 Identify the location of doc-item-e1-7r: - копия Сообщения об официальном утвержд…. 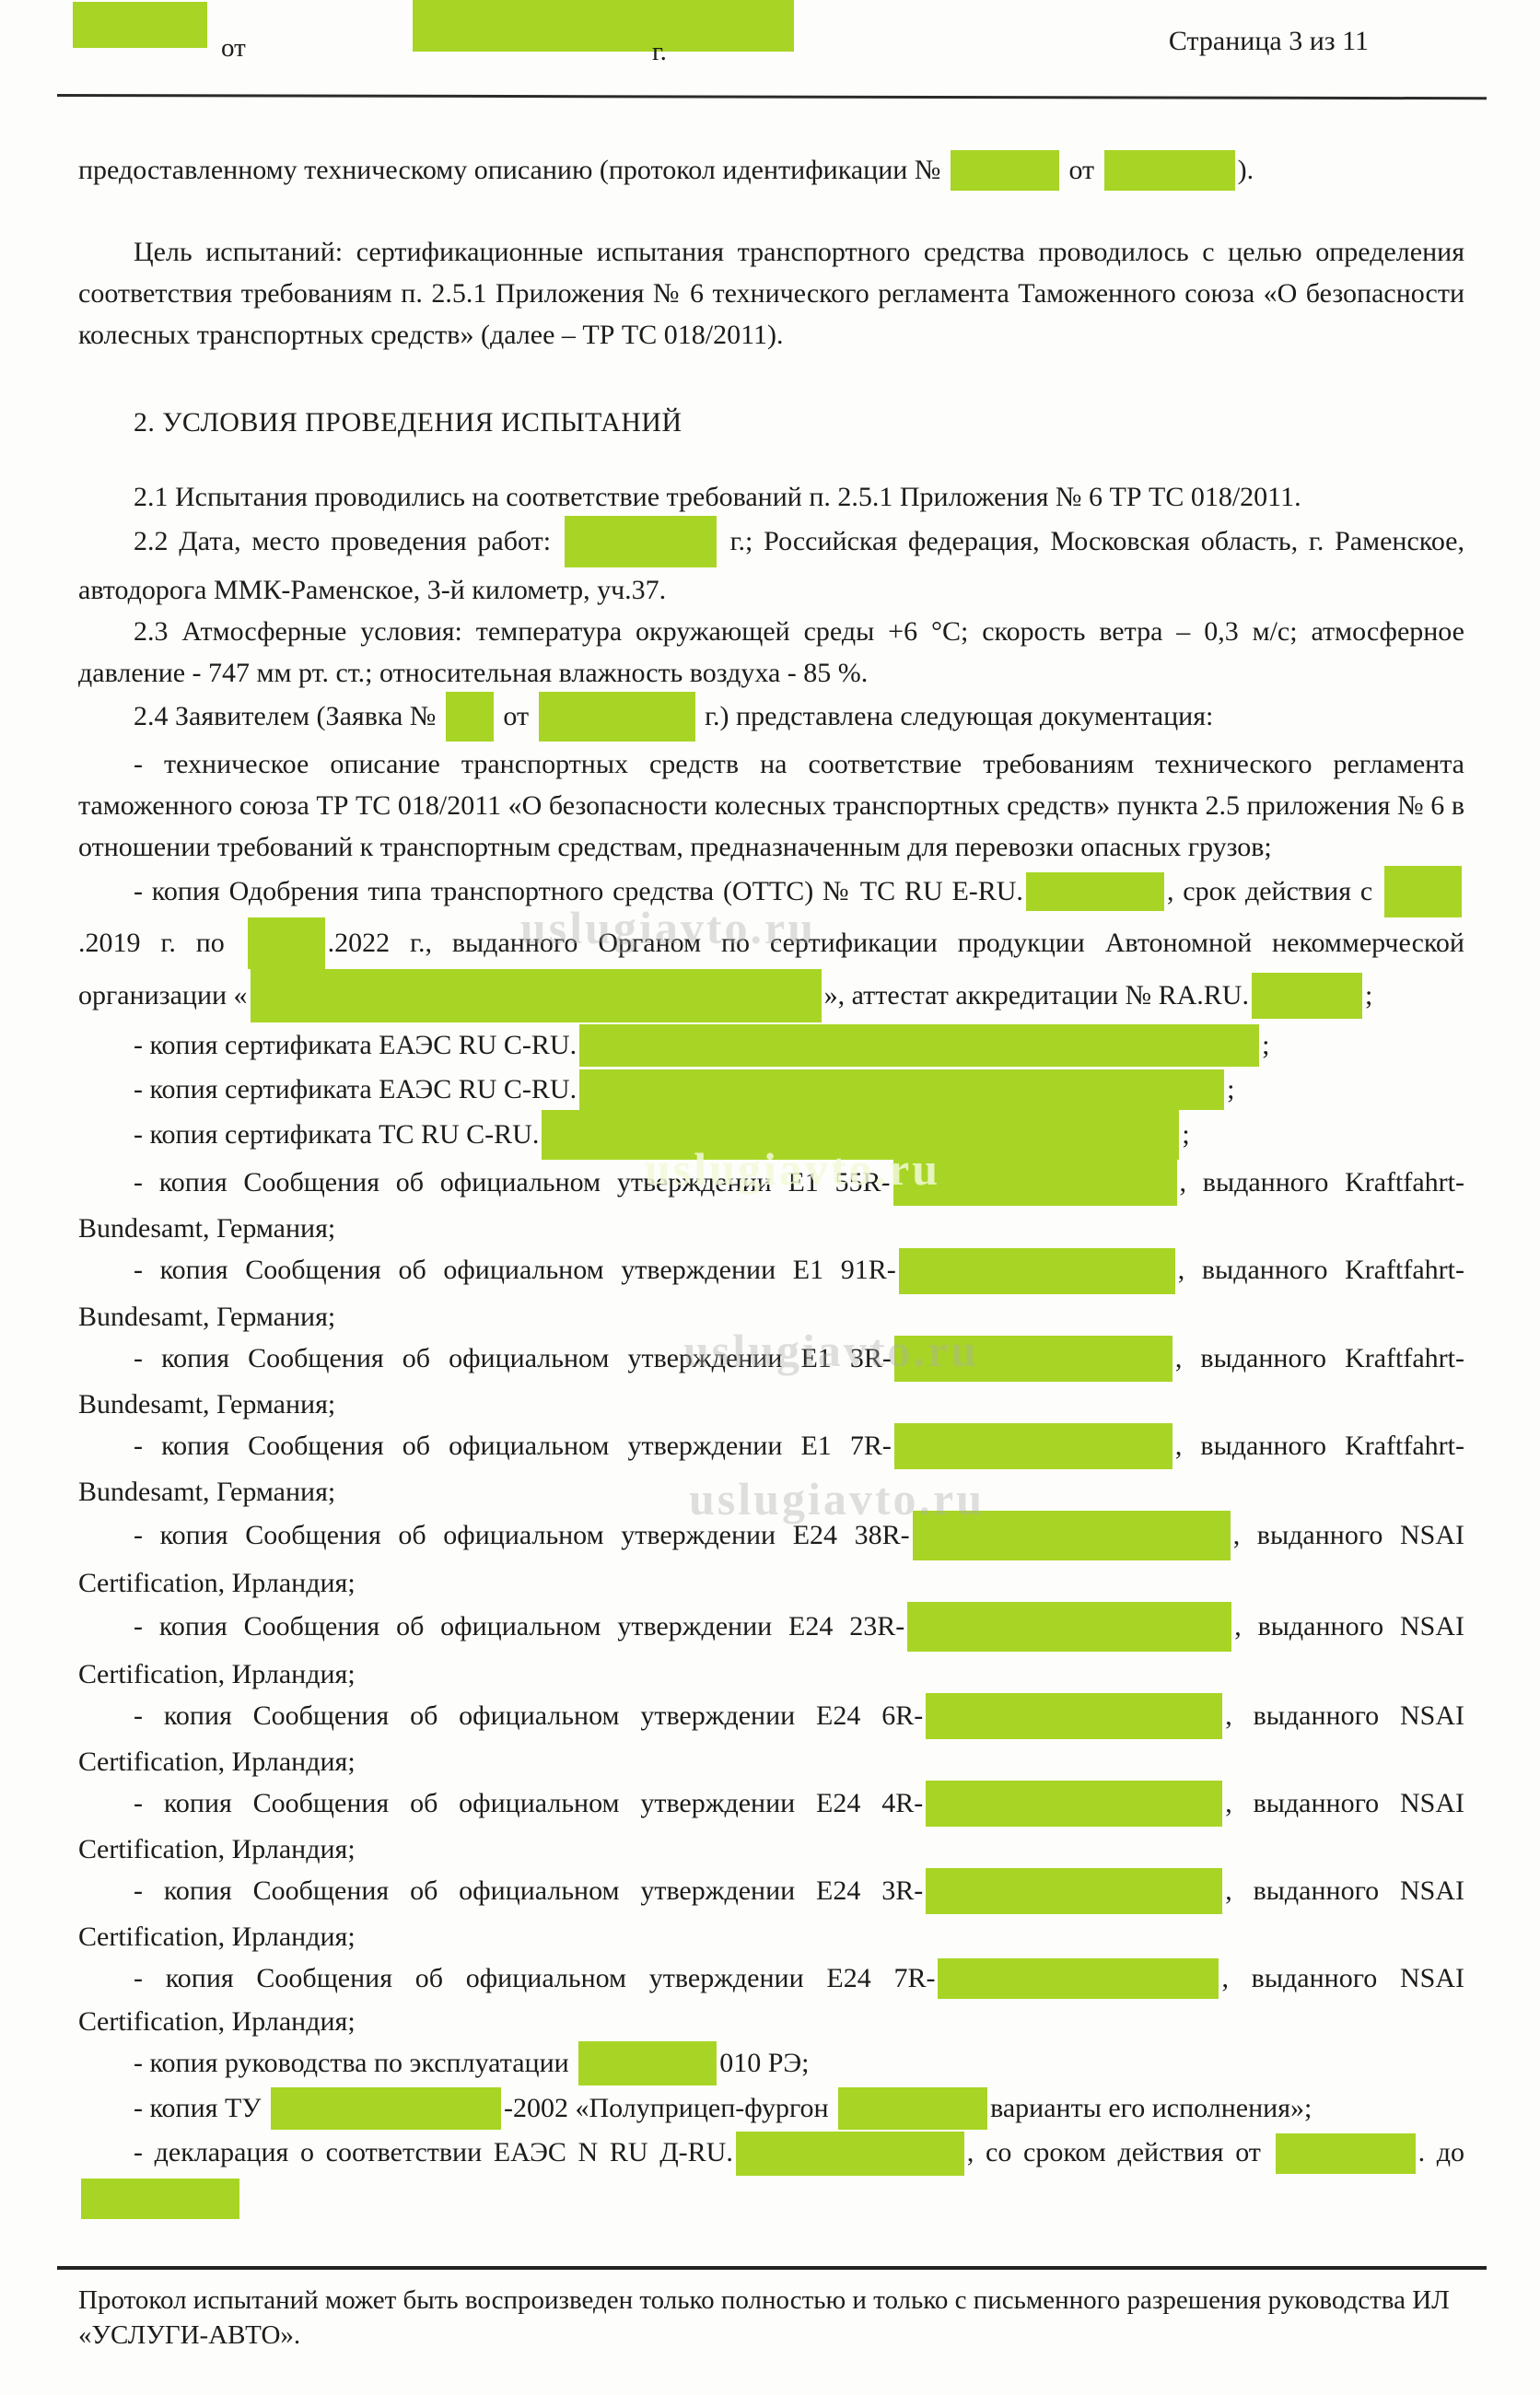
(771, 1467).